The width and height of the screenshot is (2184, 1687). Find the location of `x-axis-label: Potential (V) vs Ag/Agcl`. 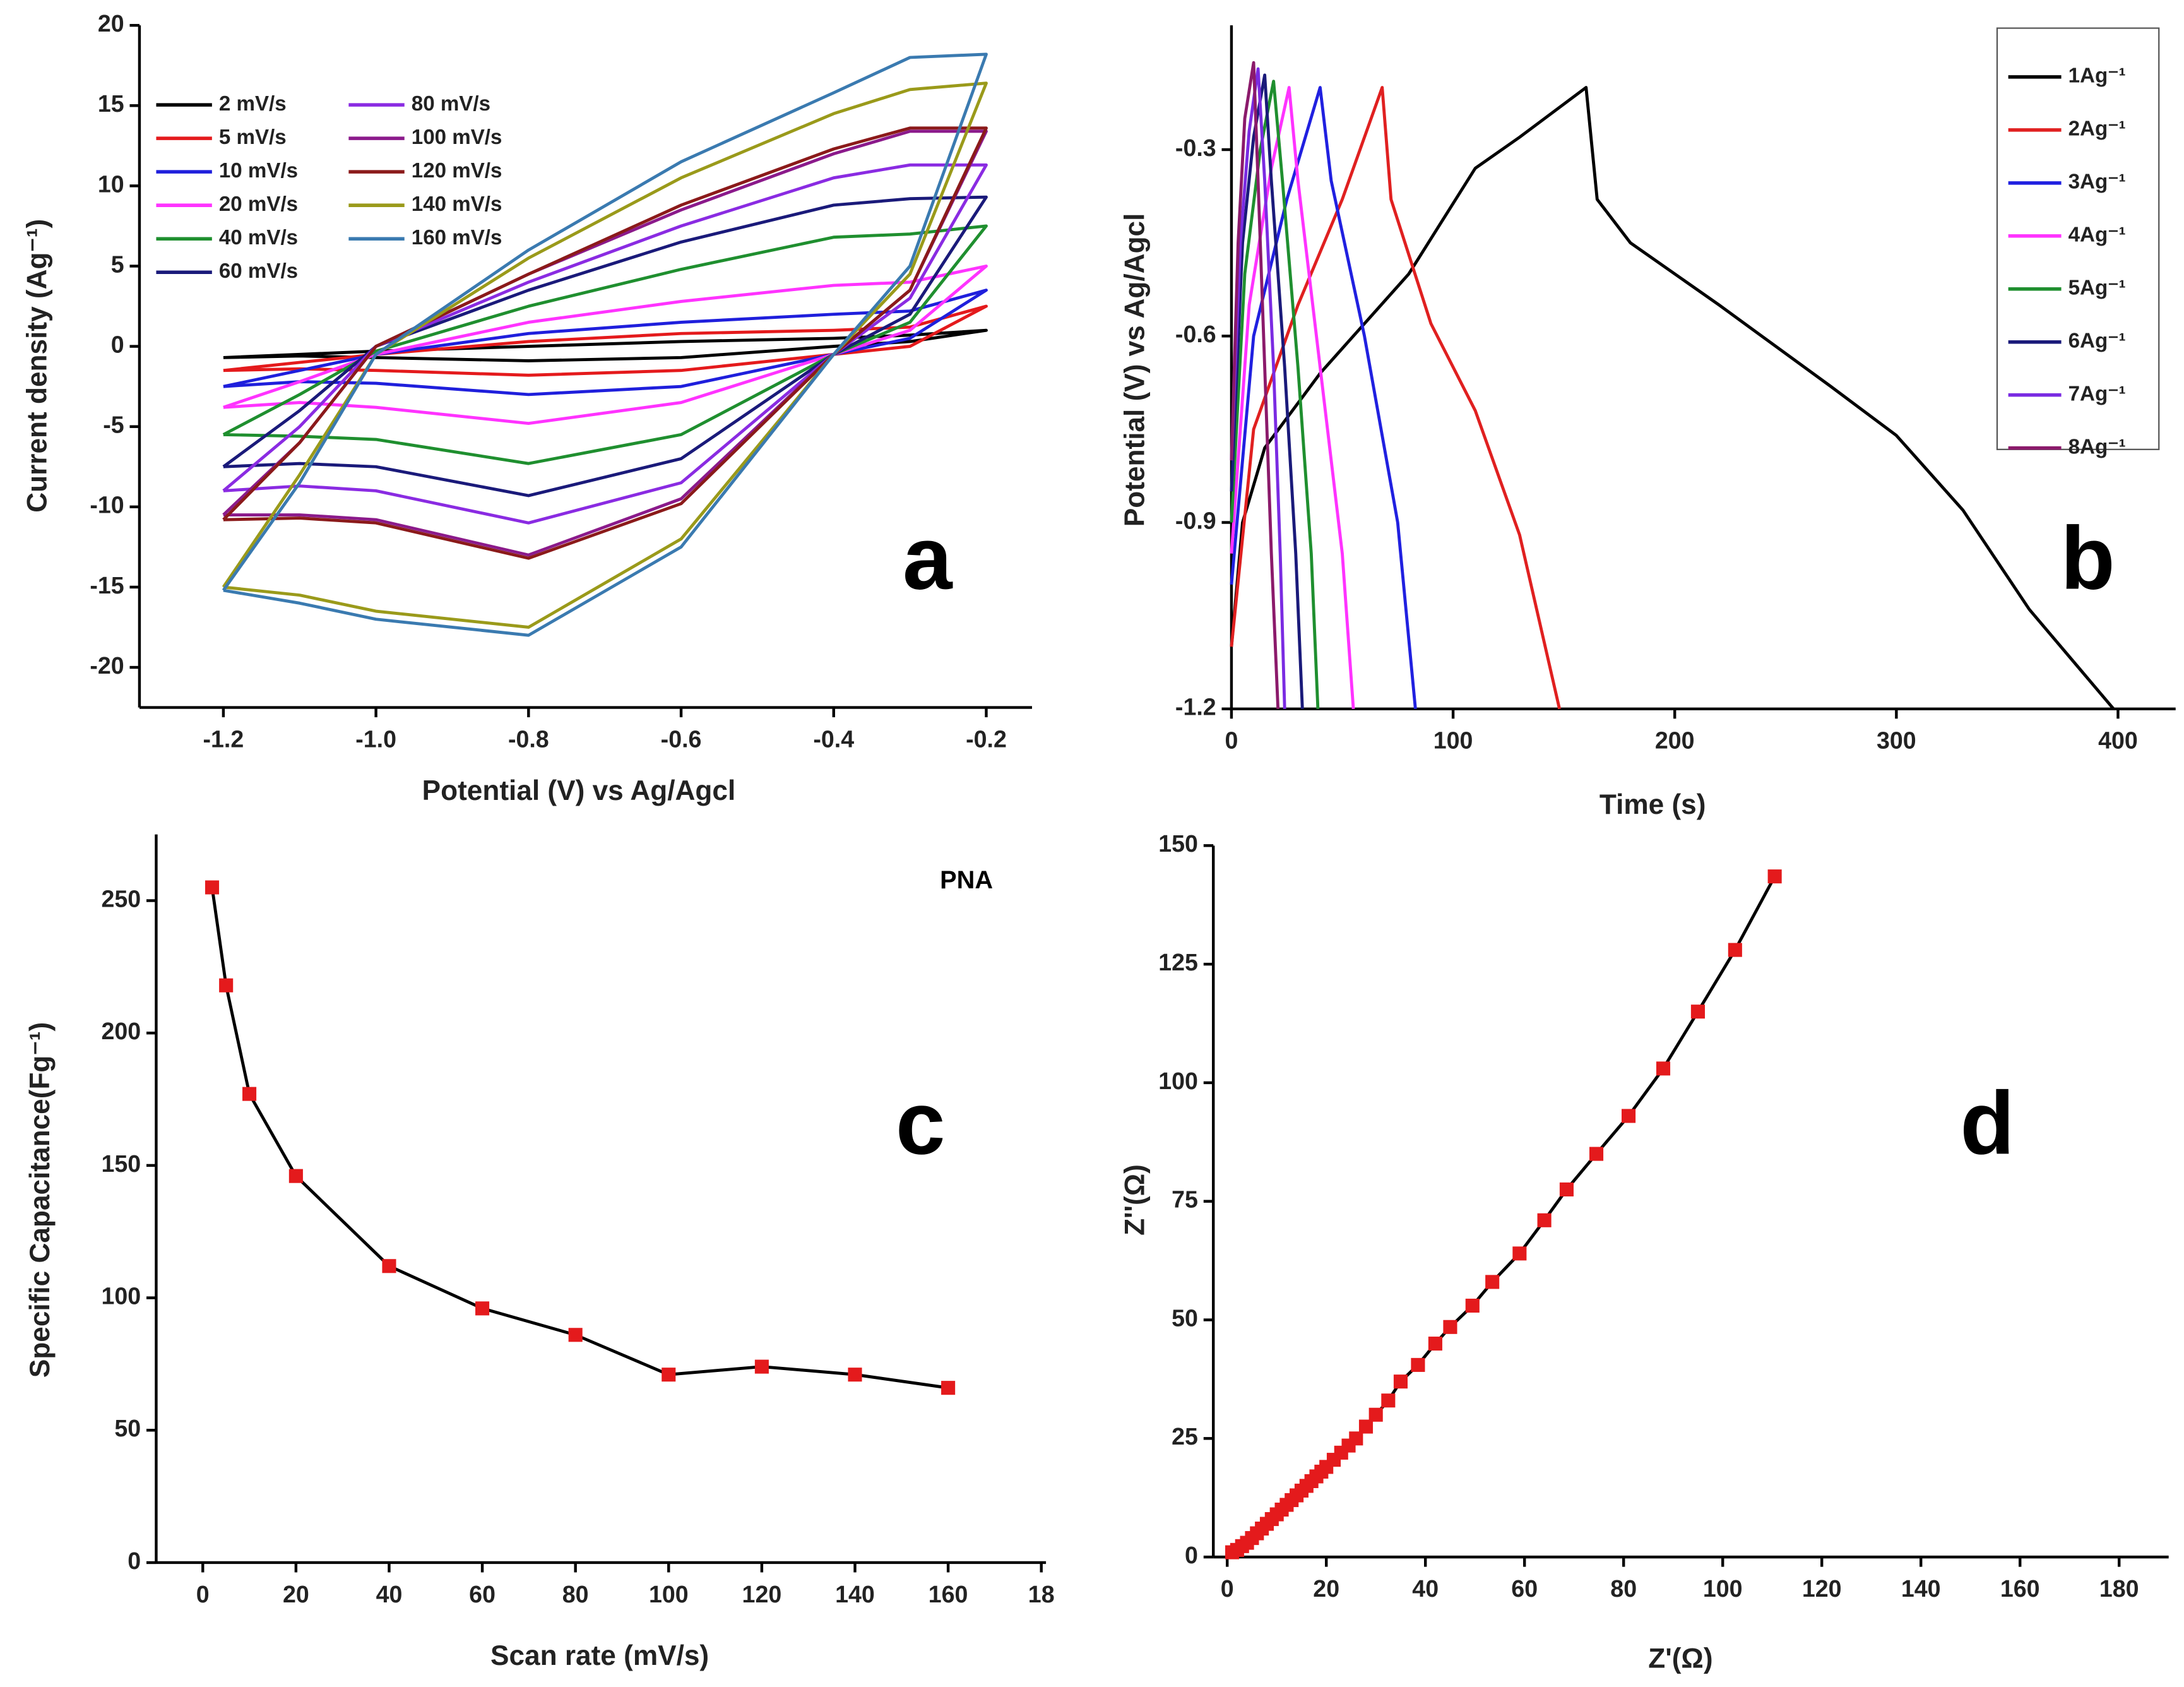

x-axis-label: Potential (V) vs Ag/Agcl is located at coordinates (579, 791).